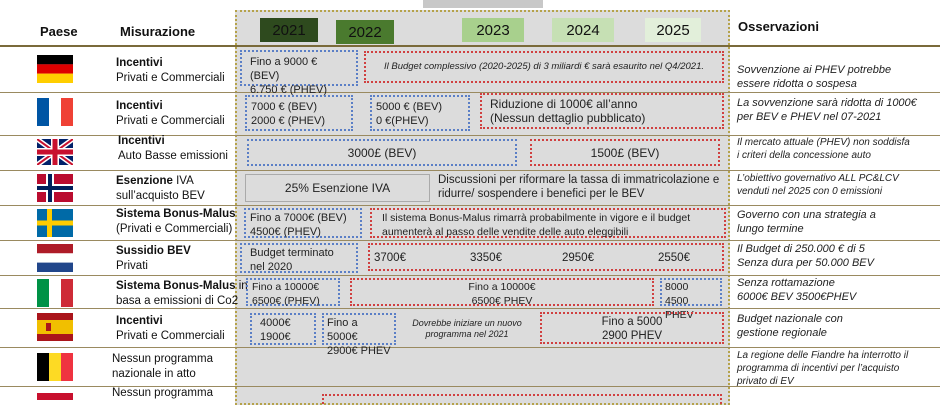 This screenshot has height=405, width=940. I want to click on france-flag-icon, so click(55, 112).